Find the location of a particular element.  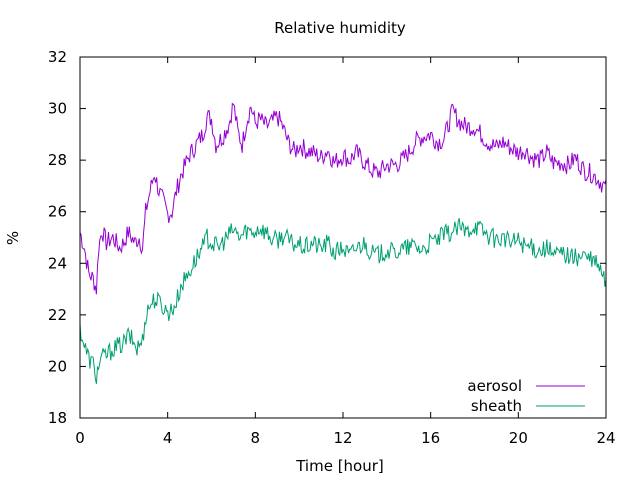

x-tick-label: 24 is located at coordinates (605, 438).